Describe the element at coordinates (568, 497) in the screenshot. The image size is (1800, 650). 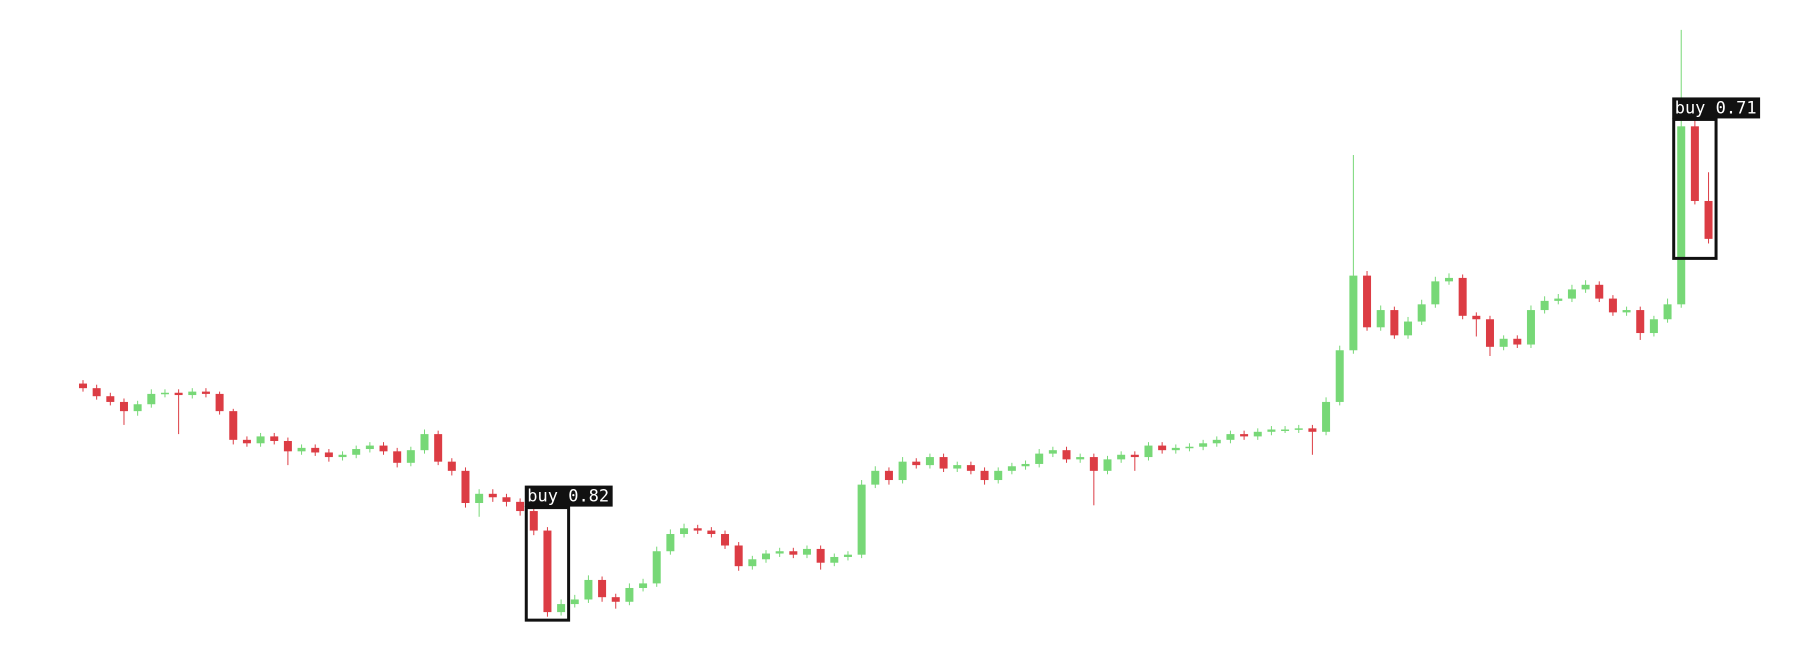
I see `detection-label: buy 0.82` at that location.